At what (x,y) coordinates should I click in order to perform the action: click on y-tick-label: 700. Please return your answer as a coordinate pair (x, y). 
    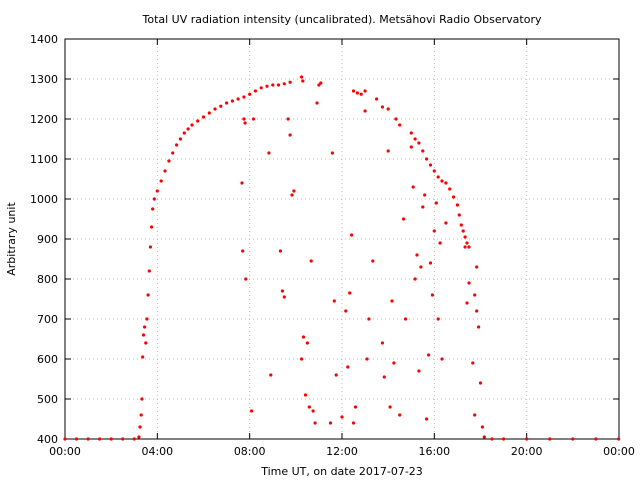
    Looking at the image, I should click on (47, 319).